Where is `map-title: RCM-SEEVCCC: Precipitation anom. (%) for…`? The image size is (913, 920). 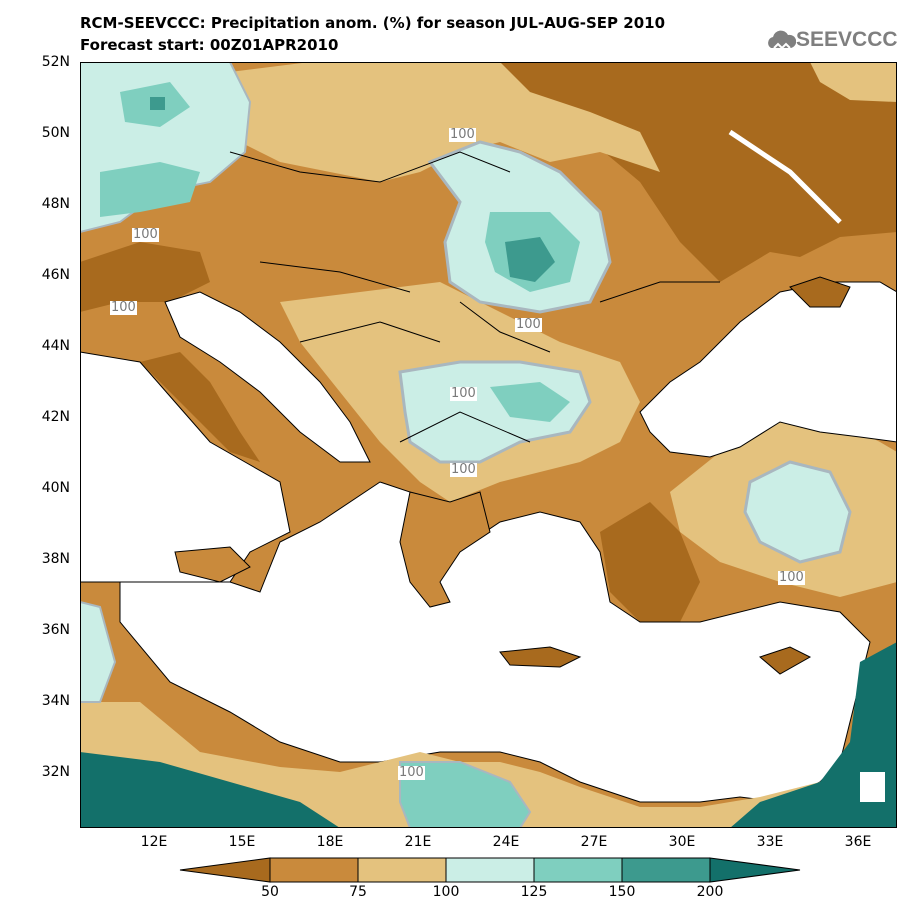
map-title: RCM-SEEVCCC: Precipitation anom. (%) for… is located at coordinates (372, 23).